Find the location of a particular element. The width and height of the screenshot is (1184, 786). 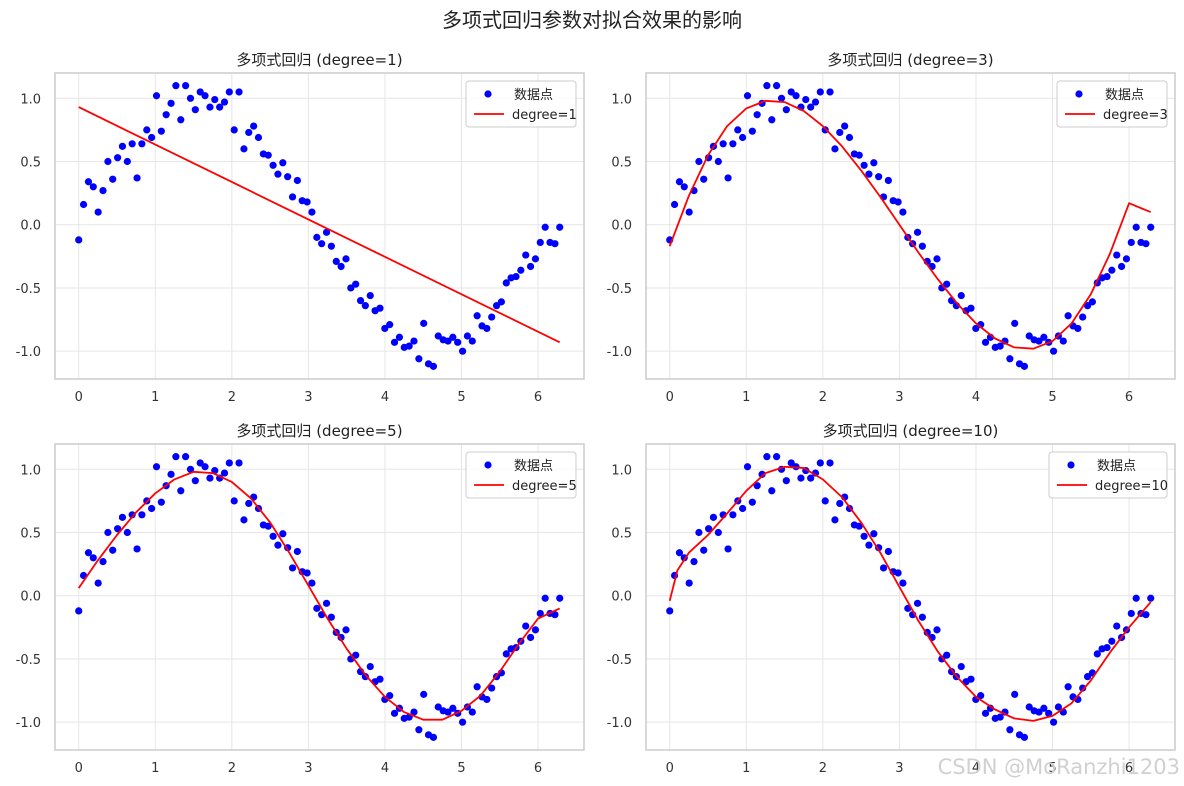

x-tick-label: 1 is located at coordinates (155, 768).